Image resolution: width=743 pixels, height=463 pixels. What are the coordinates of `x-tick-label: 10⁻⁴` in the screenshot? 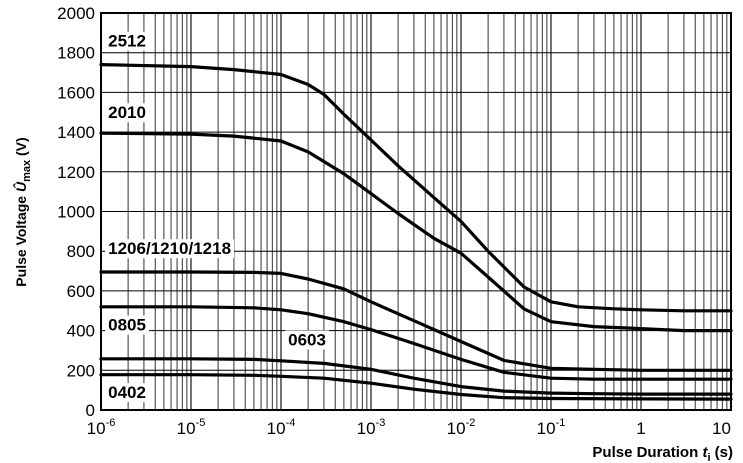 It's located at (281, 427).